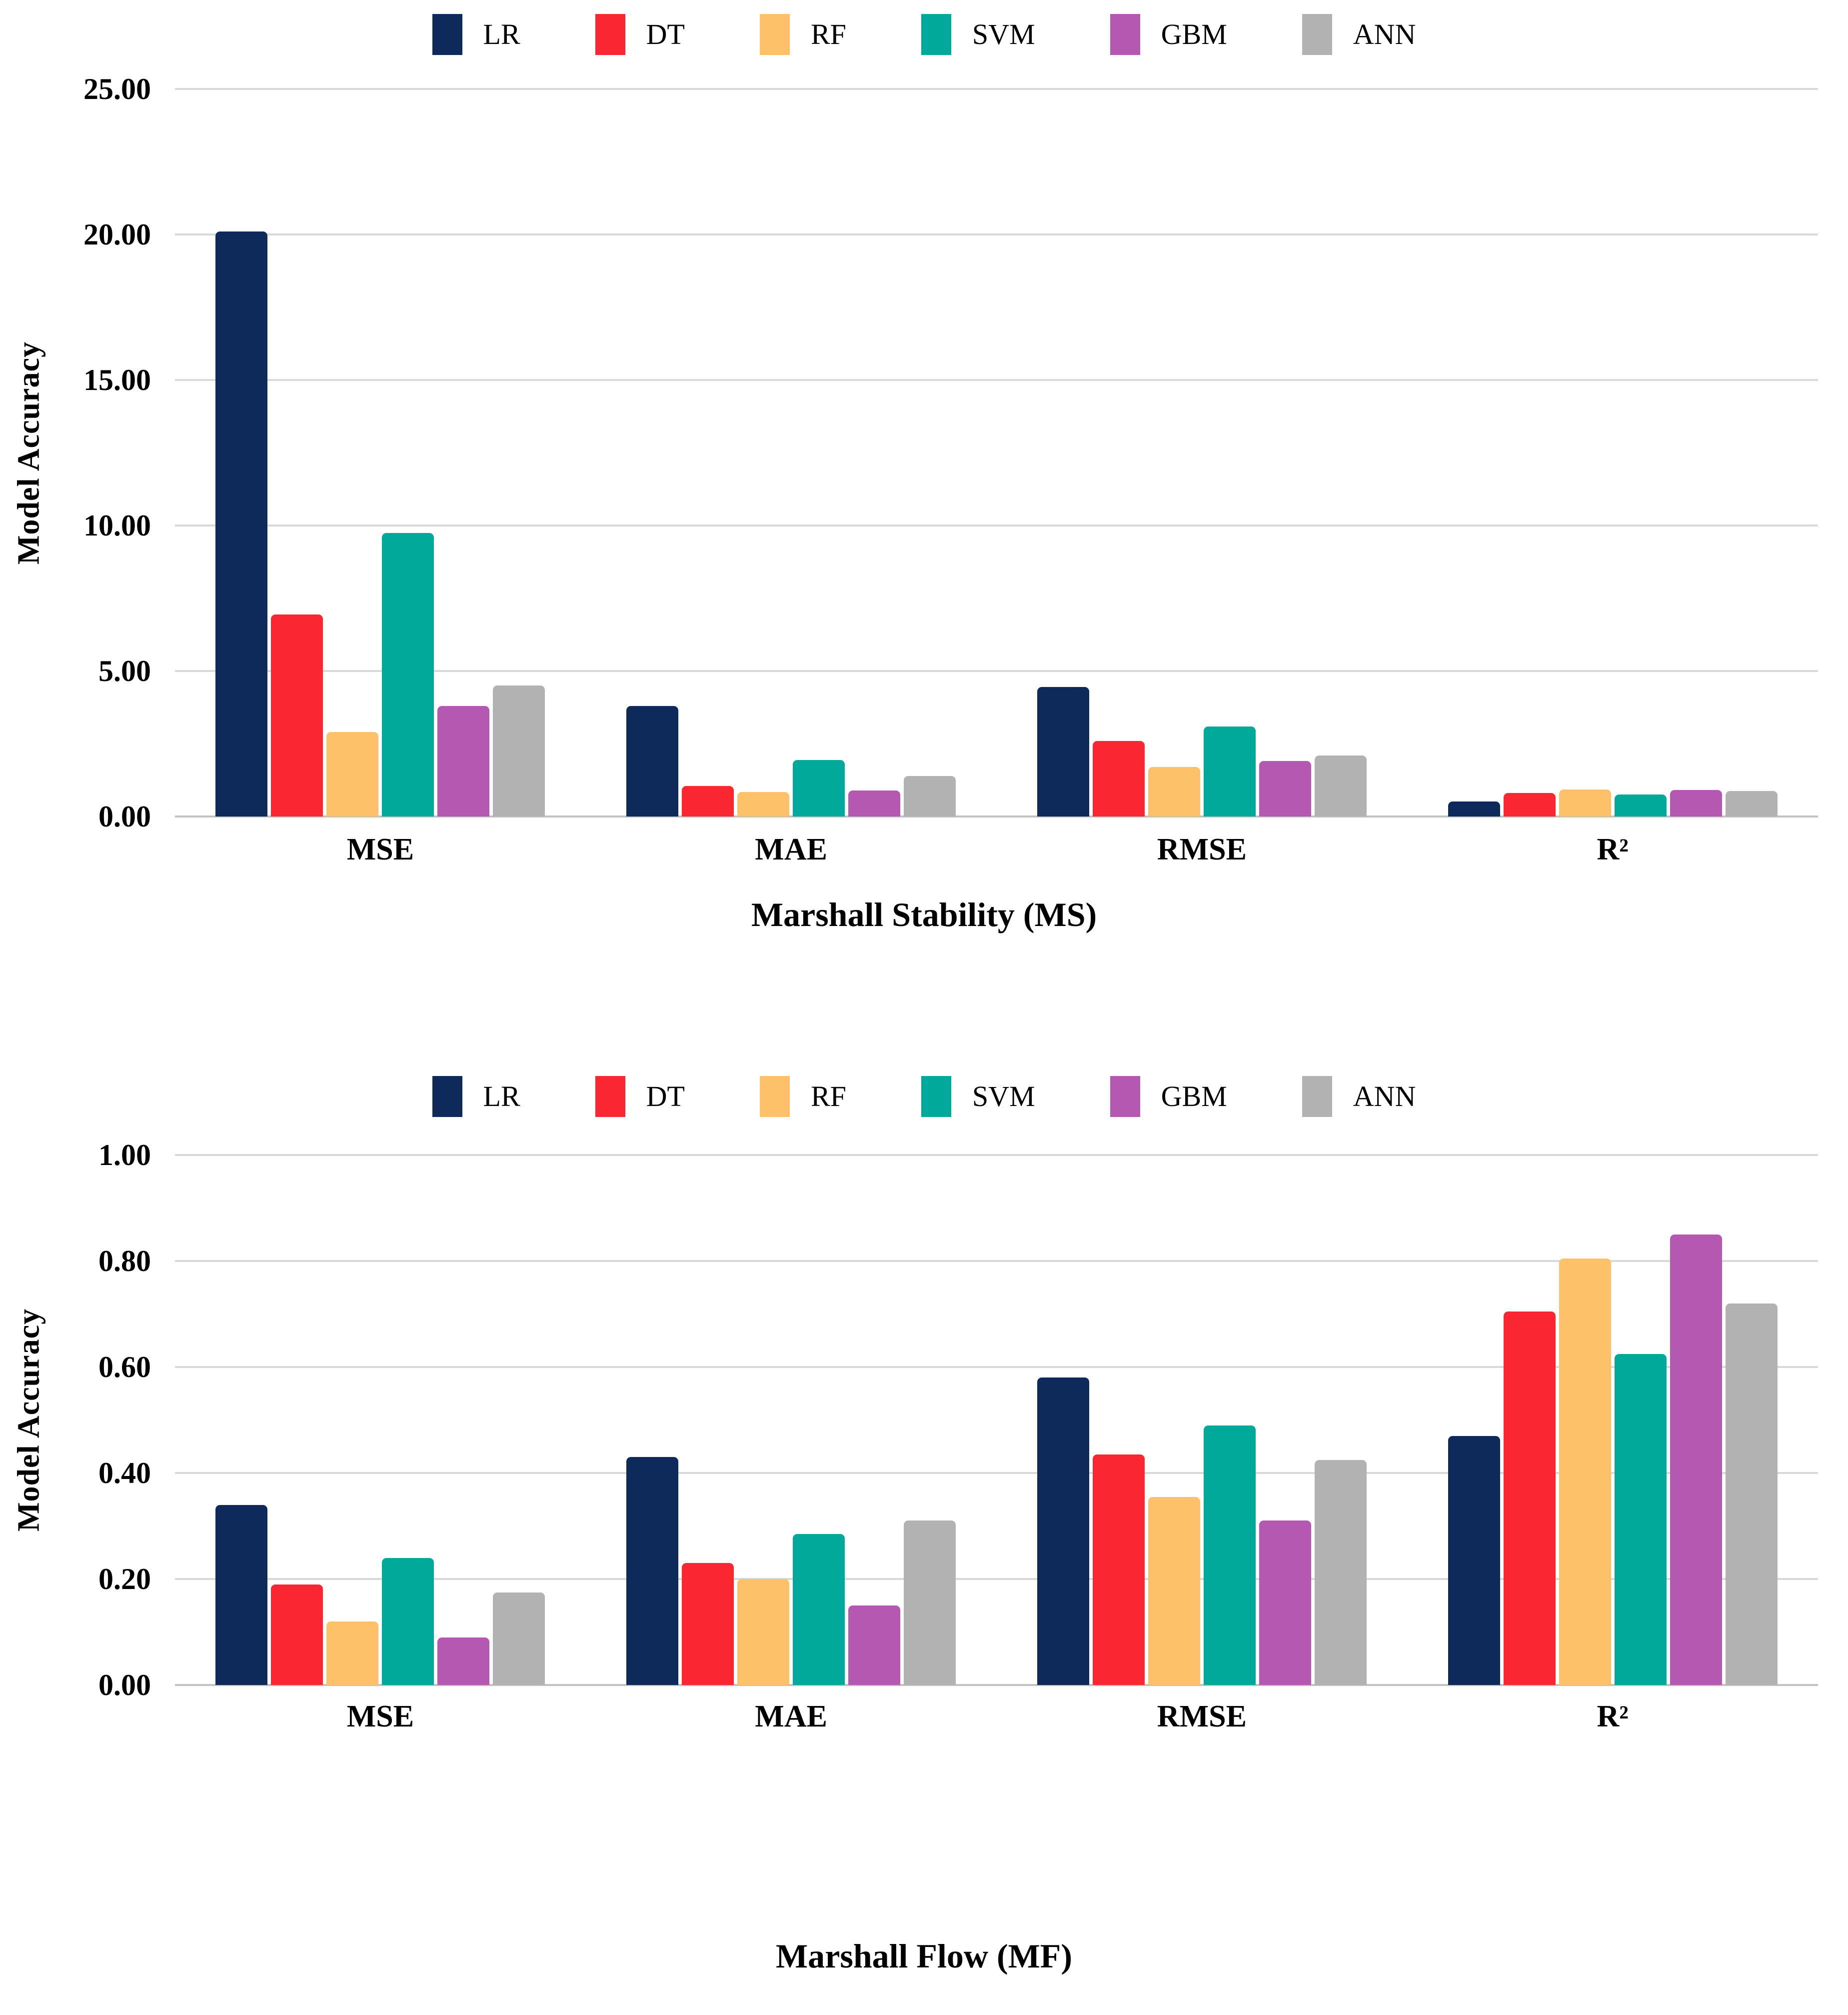  What do you see at coordinates (652, 1571) in the screenshot?
I see `bar-MAE-LR` at bounding box center [652, 1571].